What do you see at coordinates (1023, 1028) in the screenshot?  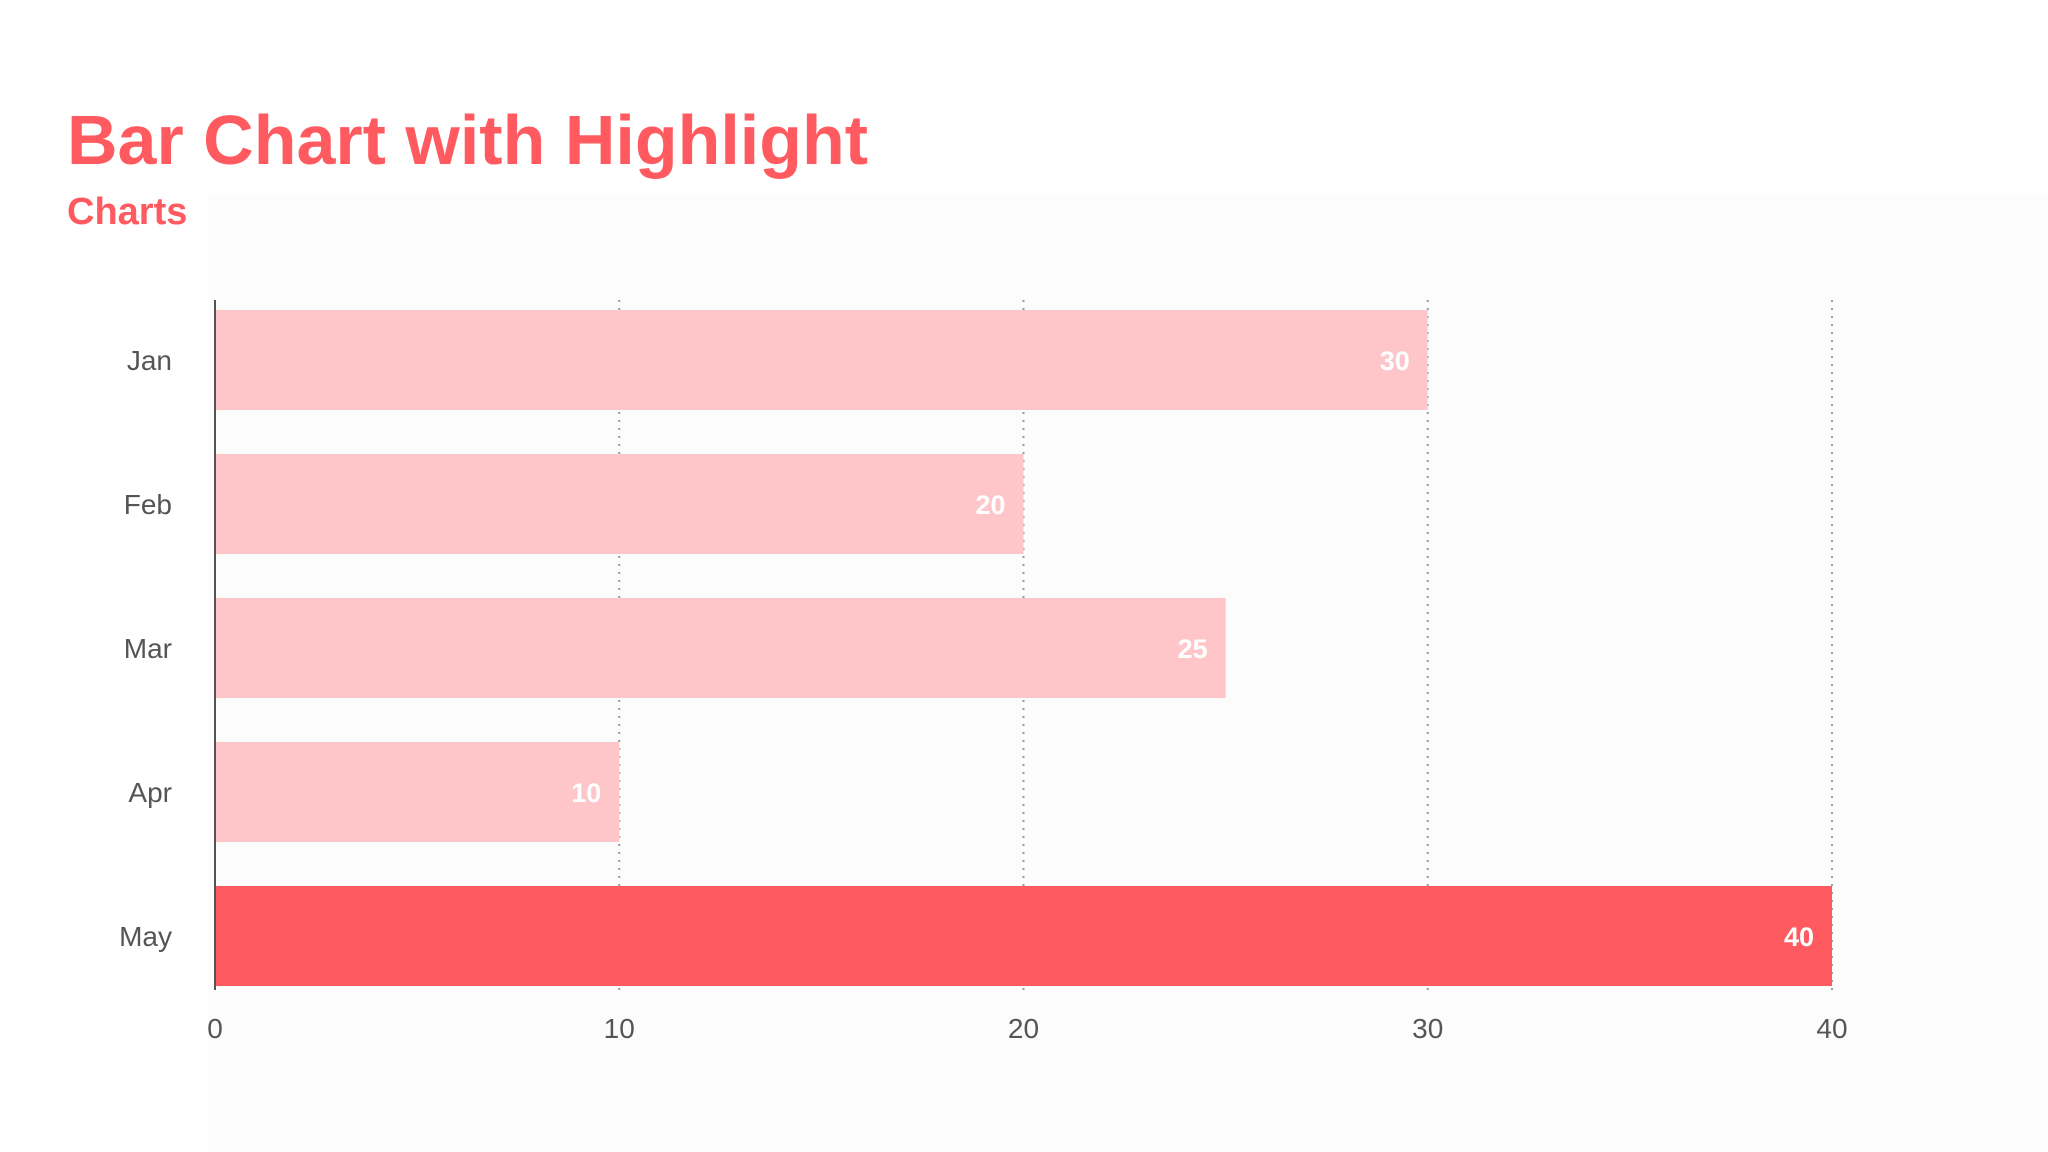 I see `x-tick-label: 20` at bounding box center [1023, 1028].